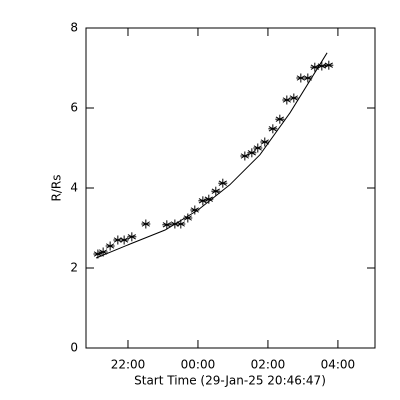  I want to click on y-tick-label: 0, so click(74, 348).